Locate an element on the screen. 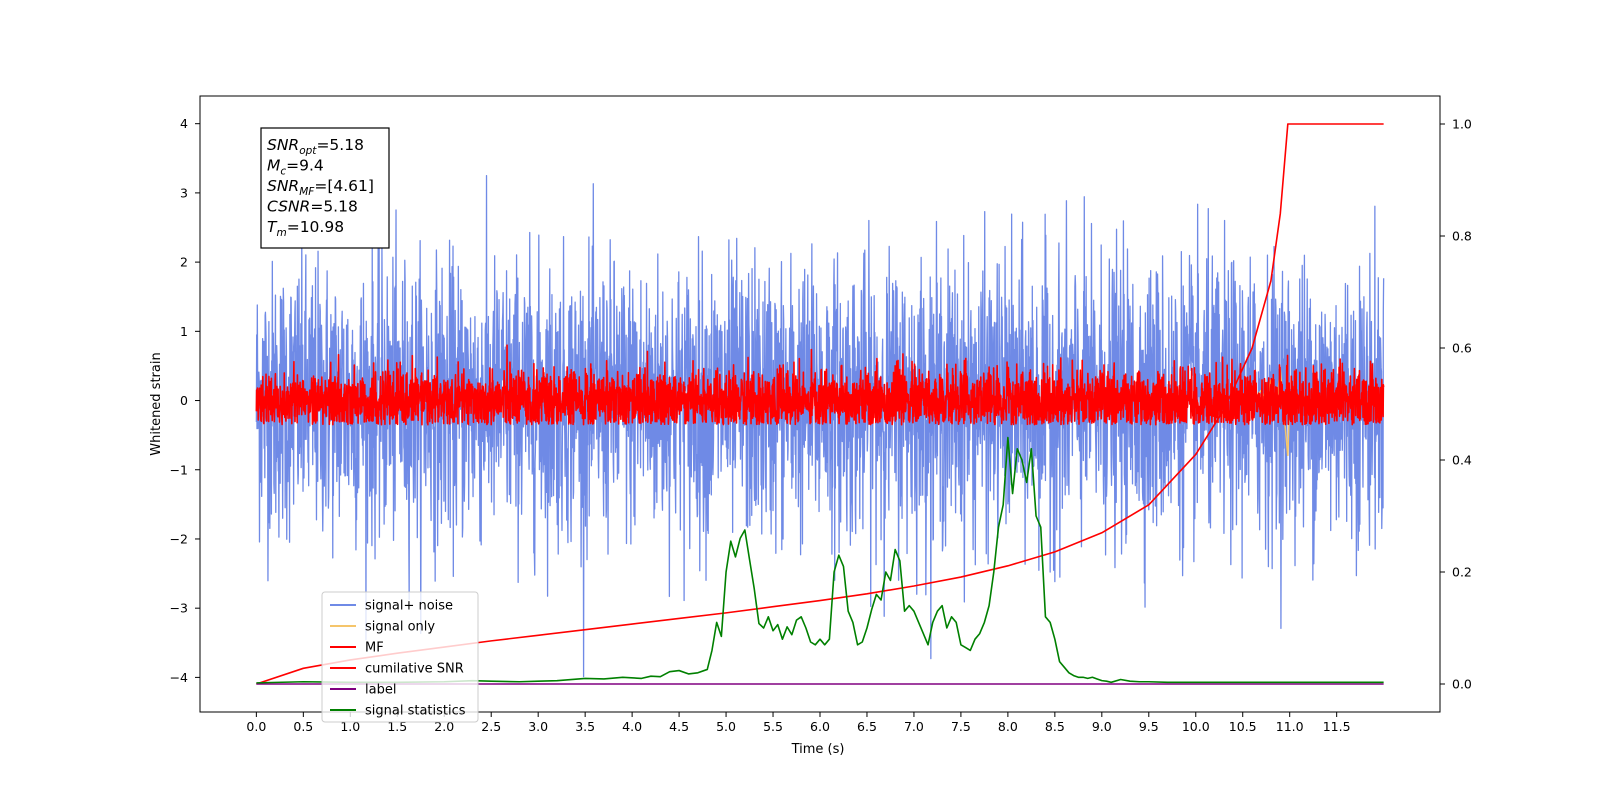 This screenshot has width=1600, height=800. info-box-line: SNRopt=5.18 is located at coordinates (315, 146).